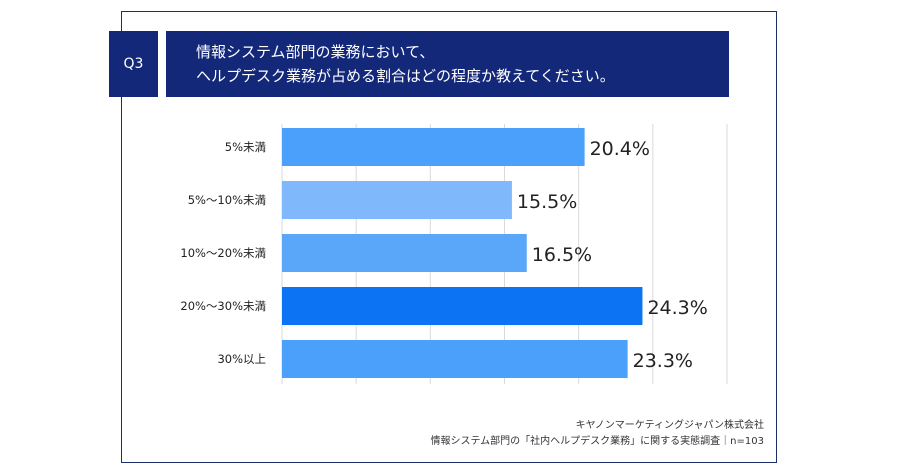 The width and height of the screenshot is (900, 473). Describe the element at coordinates (405, 76) in the screenshot. I see `question-title-line-2: ヘルプデスク業務が占める割合はどの程度か教えてください。` at that location.